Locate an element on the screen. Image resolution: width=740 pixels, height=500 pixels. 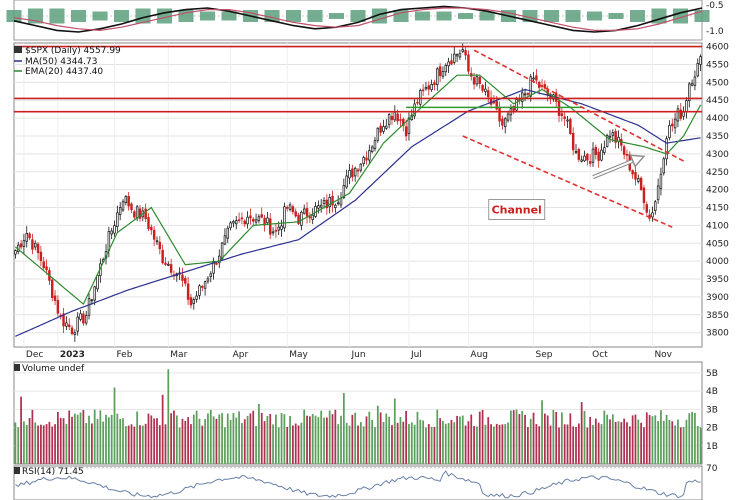
price-y-tick: 4300 is located at coordinates (717, 155).